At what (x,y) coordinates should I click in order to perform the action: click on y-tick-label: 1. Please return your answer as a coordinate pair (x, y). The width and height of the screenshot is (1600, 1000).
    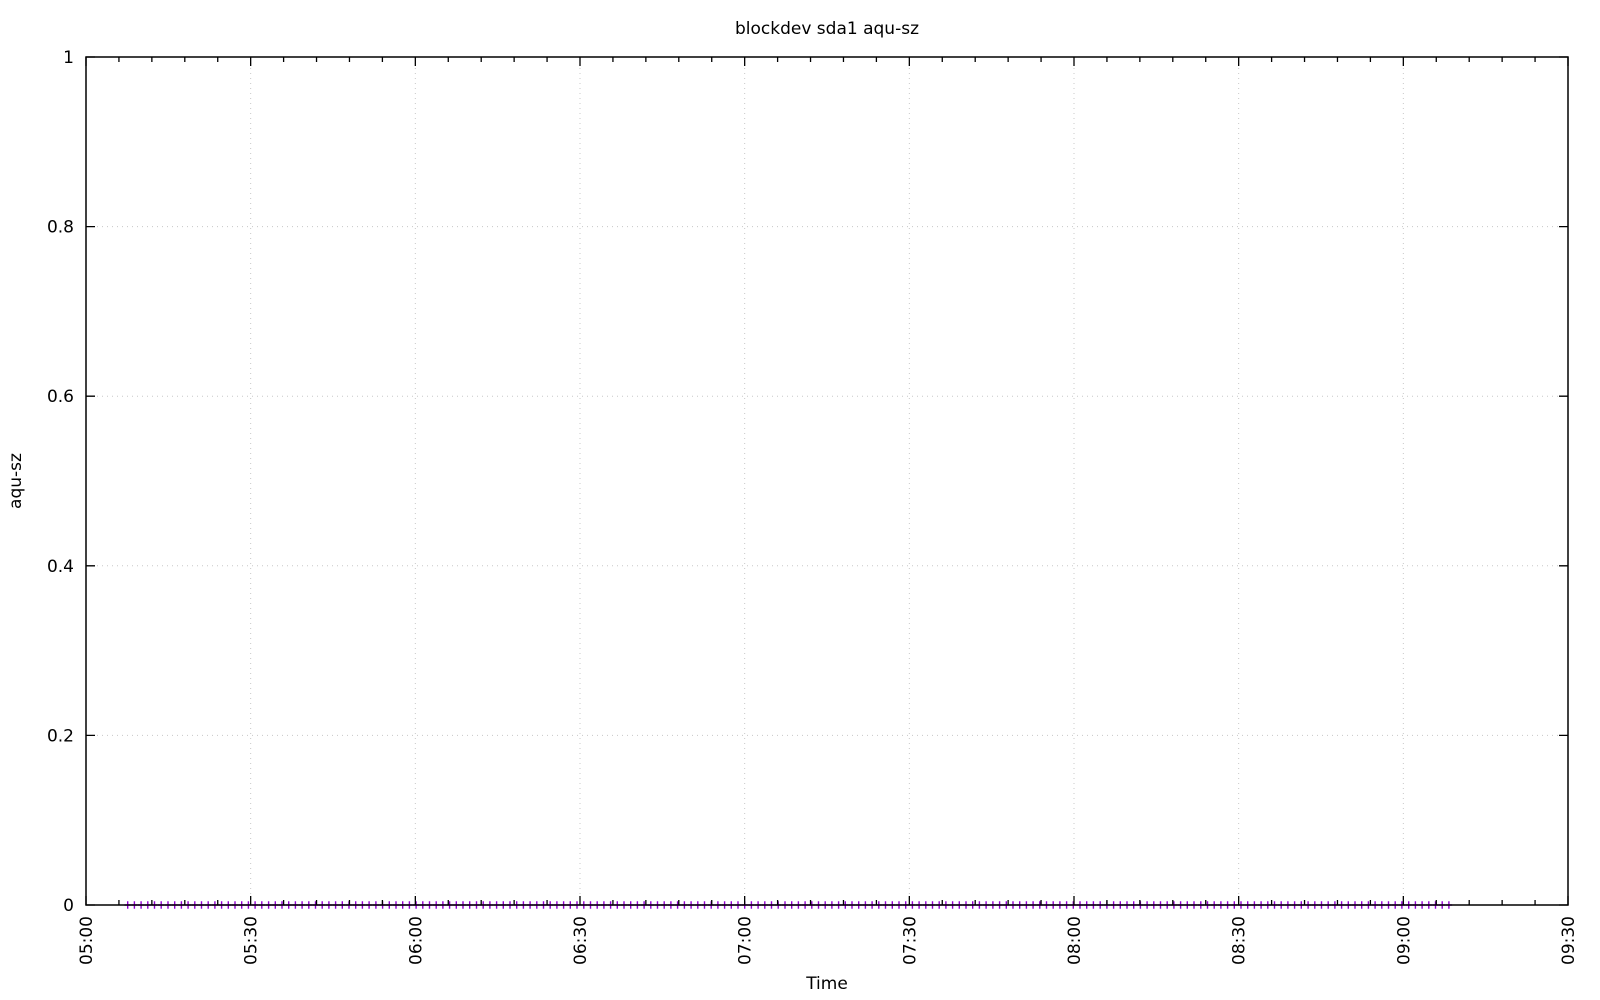
    Looking at the image, I should click on (68, 58).